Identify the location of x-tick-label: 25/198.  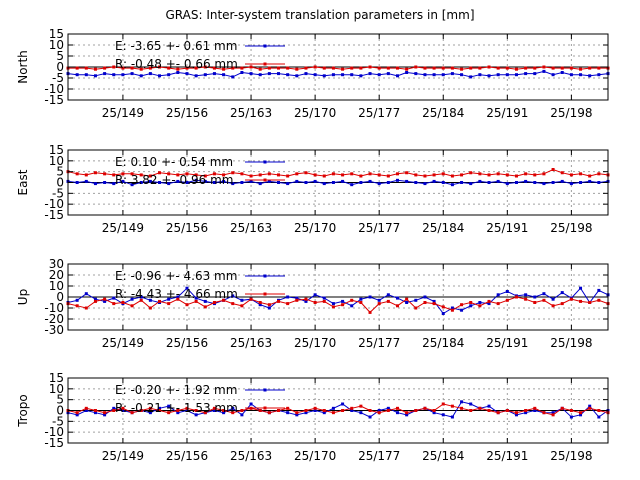
(571, 113).